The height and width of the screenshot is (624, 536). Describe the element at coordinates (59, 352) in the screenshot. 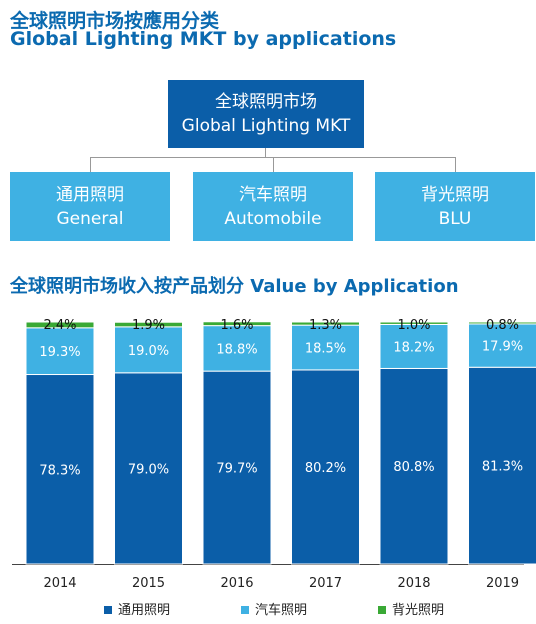

I see `data-label-2014-1: 19.3%` at that location.